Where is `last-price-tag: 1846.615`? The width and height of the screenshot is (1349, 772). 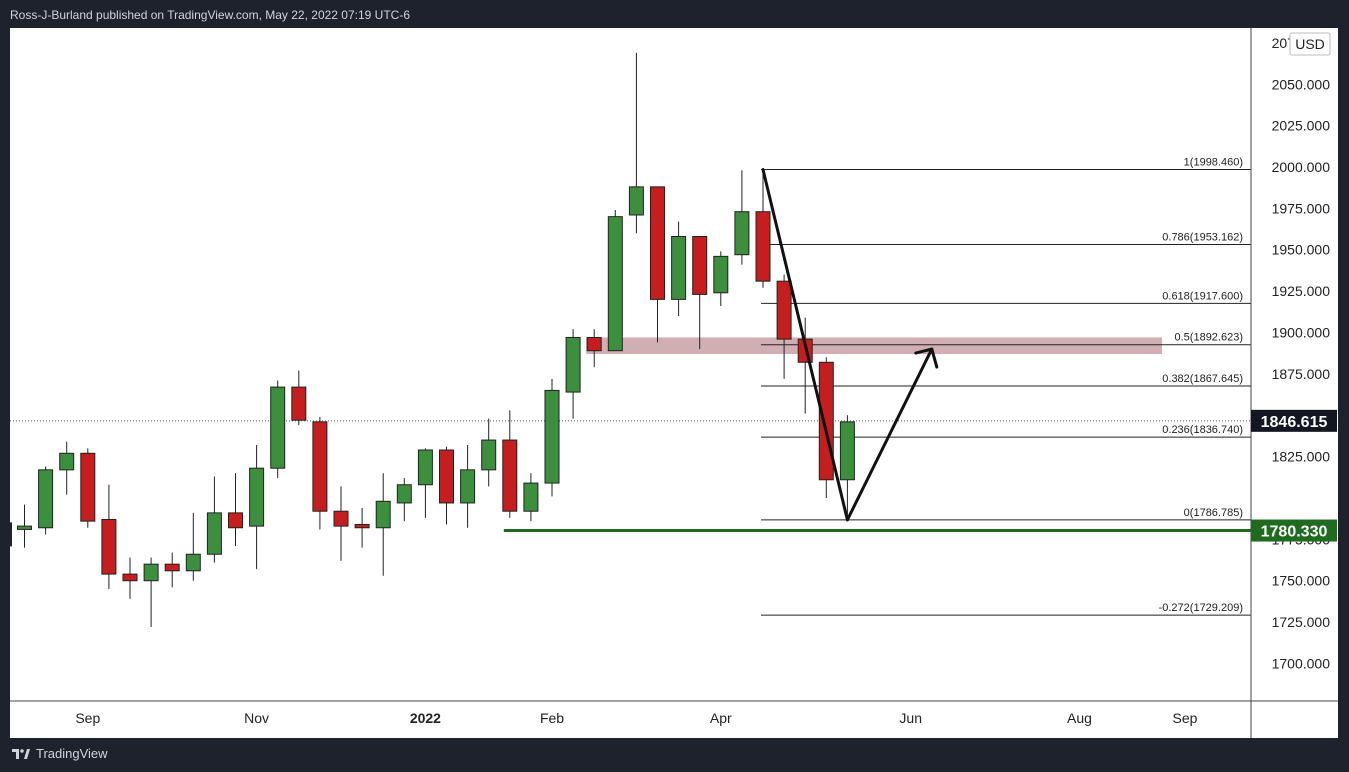
last-price-tag: 1846.615 is located at coordinates (1294, 422).